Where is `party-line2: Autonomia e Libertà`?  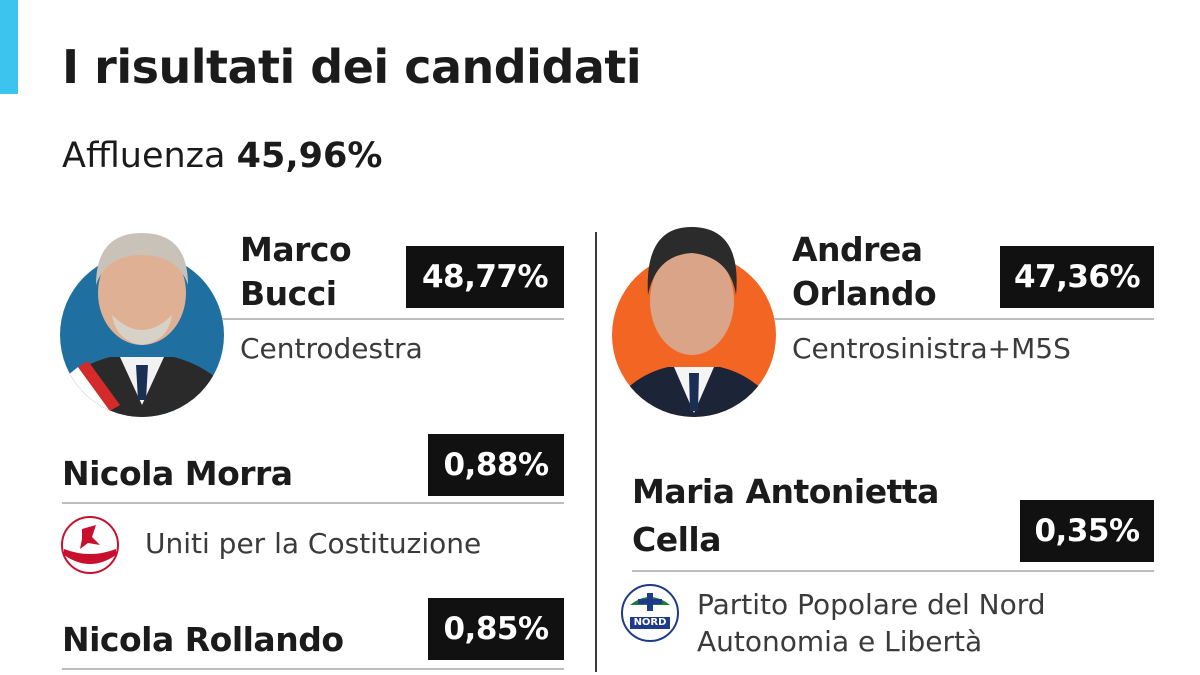 party-line2: Autonomia e Libertà is located at coordinates (840, 641).